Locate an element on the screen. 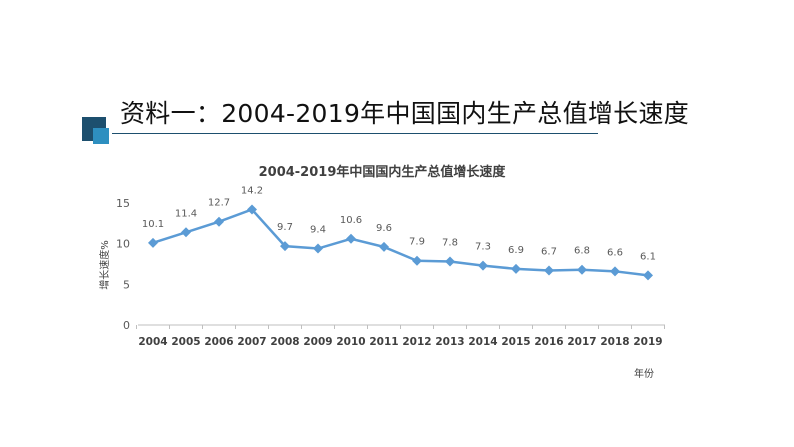 The height and width of the screenshot is (447, 794). x-tick-label: 2004 is located at coordinates (152, 342).